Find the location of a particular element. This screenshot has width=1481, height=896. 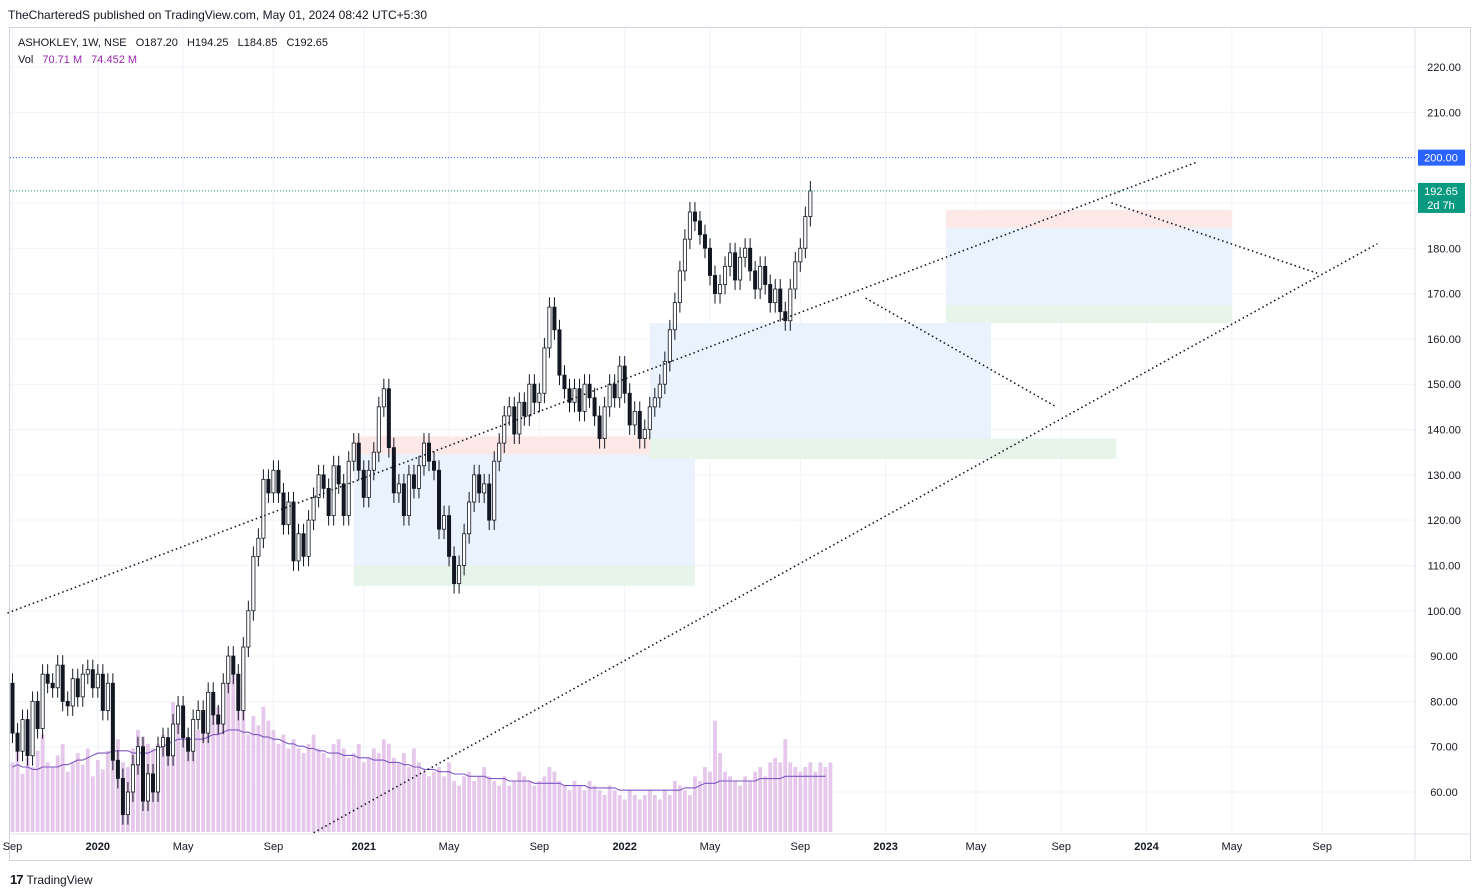

y-tick-label: 100.00 is located at coordinates (1444, 612).